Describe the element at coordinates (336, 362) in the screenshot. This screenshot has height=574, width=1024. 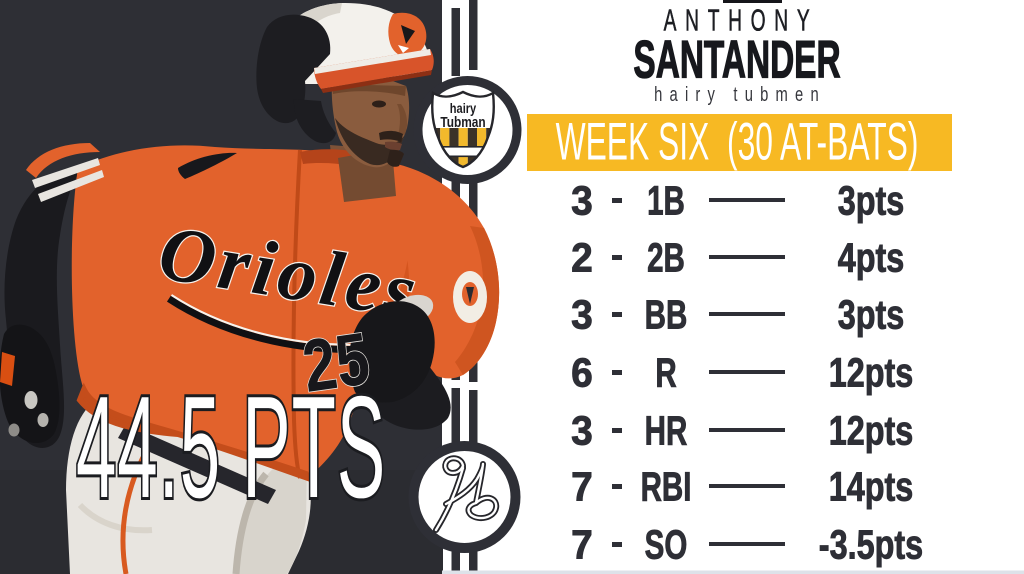
I see `svg-text: 25` at that location.